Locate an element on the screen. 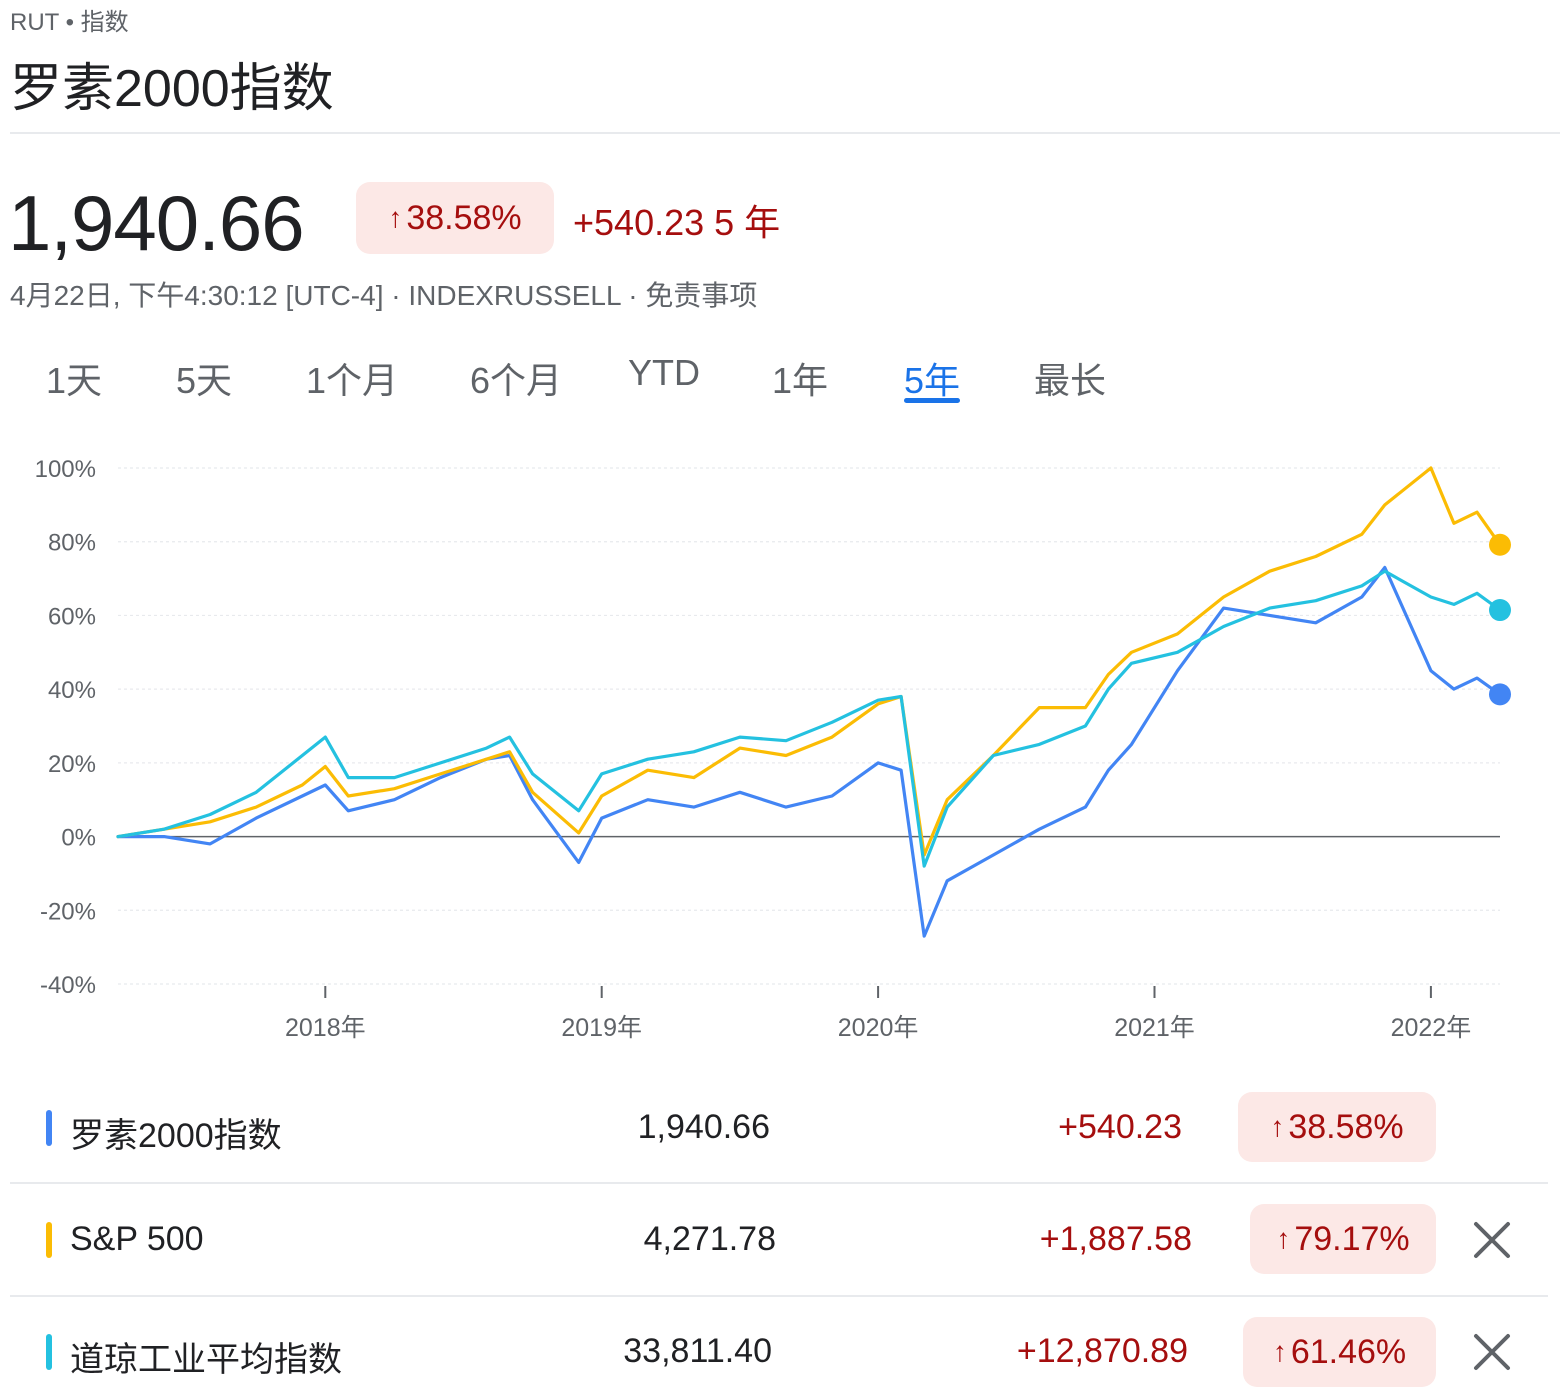 The width and height of the screenshot is (1561, 1392). y-tick-label: 40% is located at coordinates (72, 690).